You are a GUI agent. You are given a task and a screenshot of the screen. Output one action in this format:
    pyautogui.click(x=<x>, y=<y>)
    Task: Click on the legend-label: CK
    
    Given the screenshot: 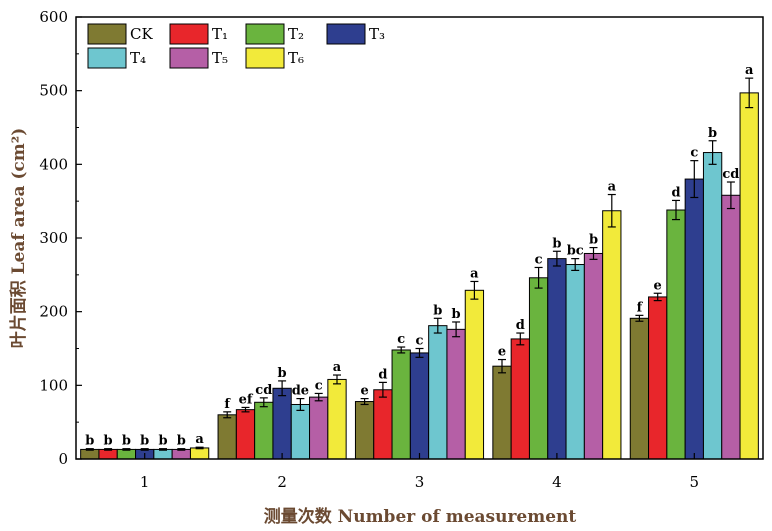 What is the action you would take?
    pyautogui.click(x=141, y=34)
    